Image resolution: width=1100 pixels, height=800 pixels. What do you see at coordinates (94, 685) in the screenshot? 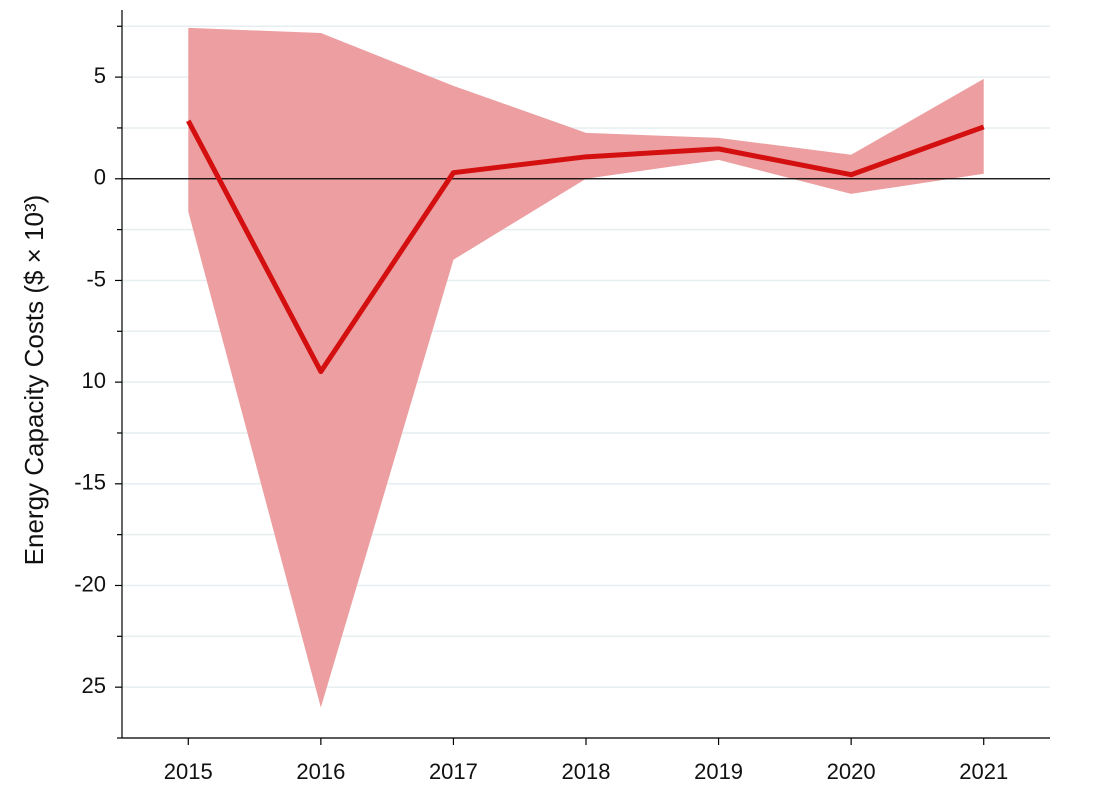
I see `y-tick-label: 25` at bounding box center [94, 685].